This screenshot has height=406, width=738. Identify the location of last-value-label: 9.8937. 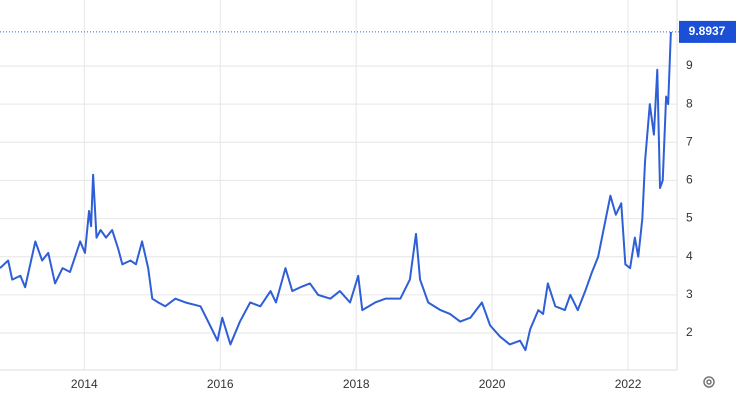
(707, 31).